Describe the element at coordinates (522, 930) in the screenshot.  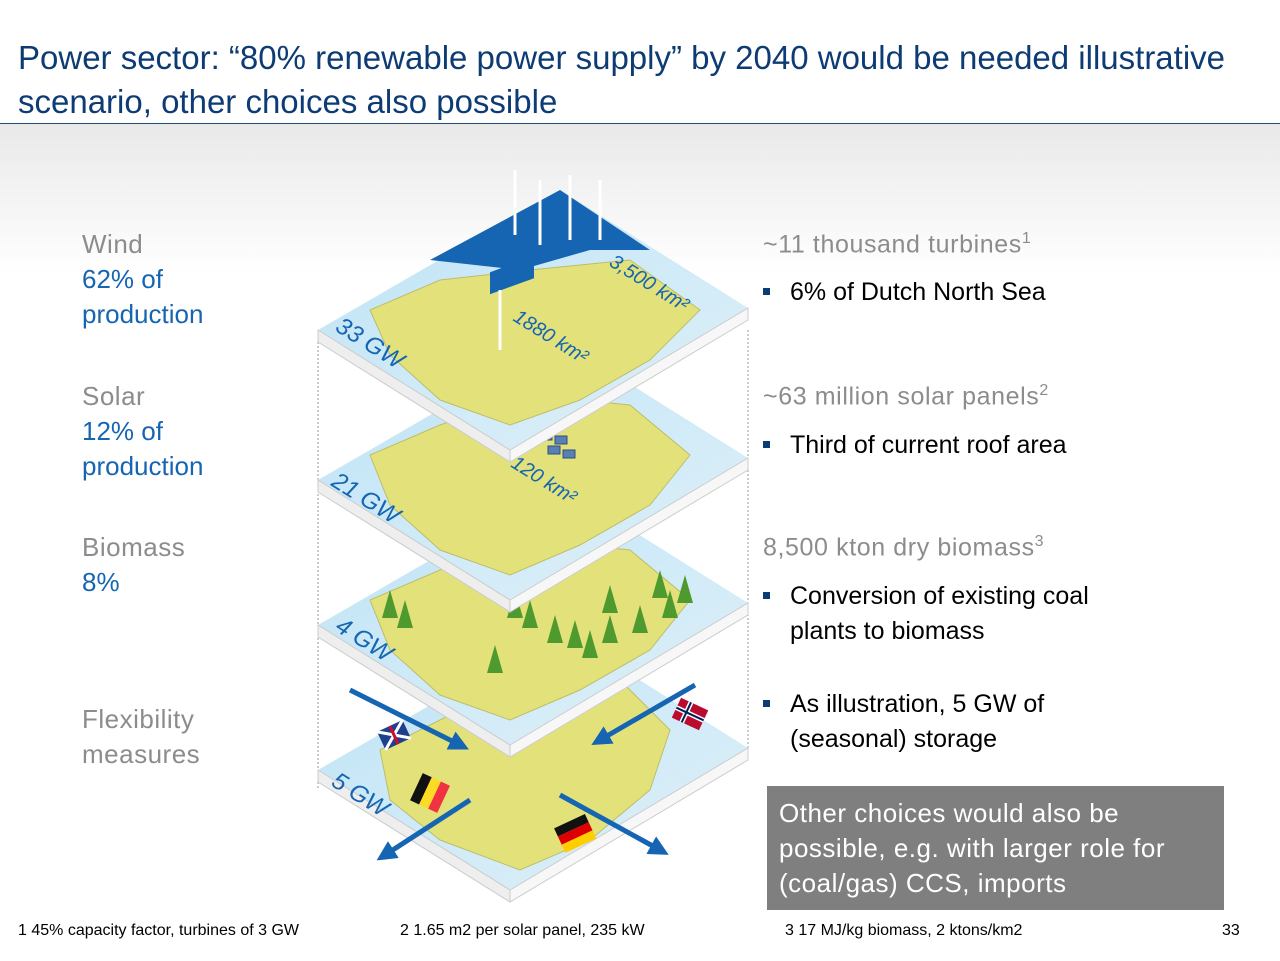
I see `footnote-2: 2 1.65 m2 per solar panel, 235 kW` at that location.